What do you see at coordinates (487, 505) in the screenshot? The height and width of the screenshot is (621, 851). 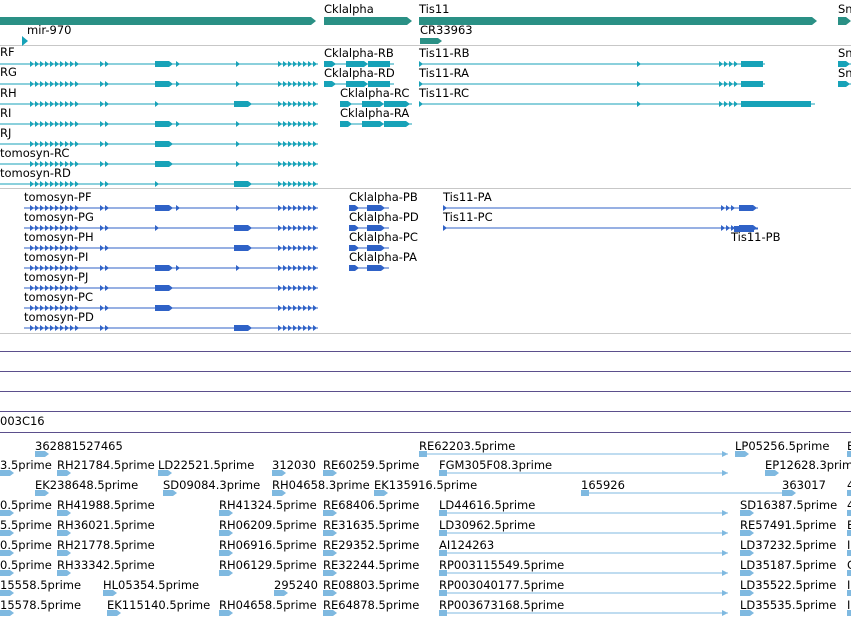 I see `est-label: LD44616.5prime` at bounding box center [487, 505].